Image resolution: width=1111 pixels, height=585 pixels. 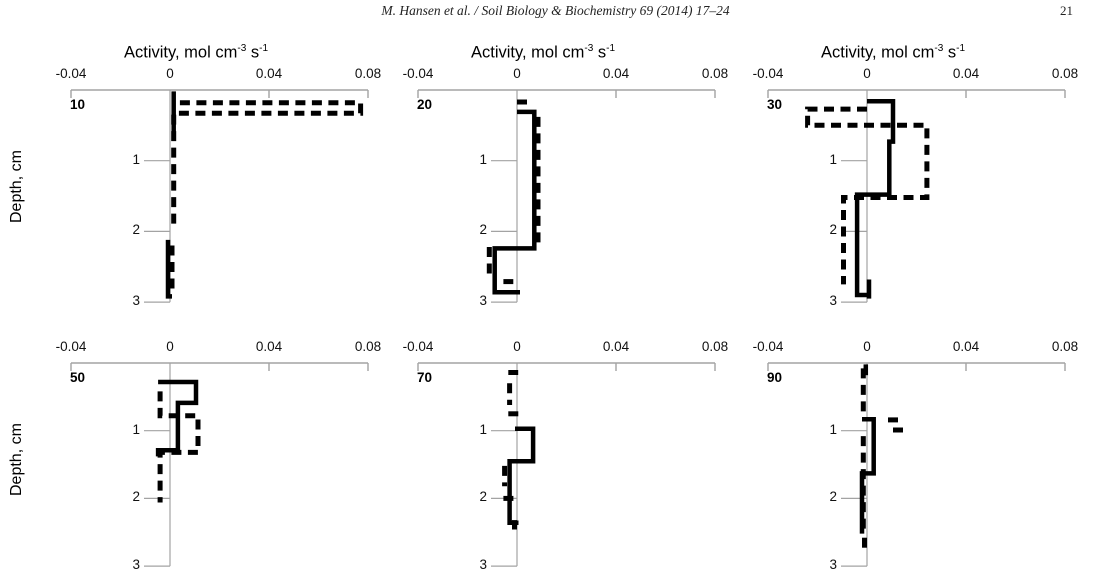 What do you see at coordinates (775, 377) in the screenshot?
I see `panel-label-90: 90` at bounding box center [775, 377].